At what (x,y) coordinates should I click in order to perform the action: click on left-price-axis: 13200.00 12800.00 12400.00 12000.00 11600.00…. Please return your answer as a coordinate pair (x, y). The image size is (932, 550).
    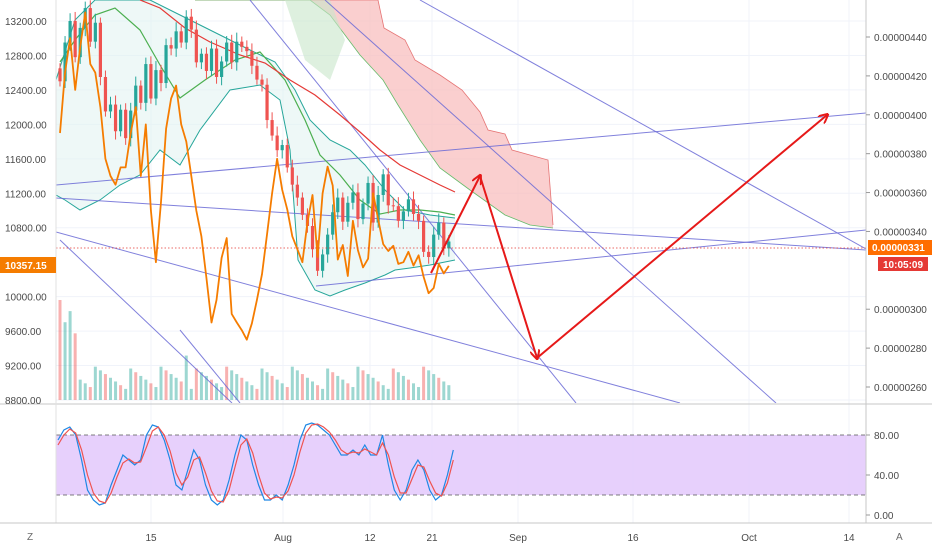
    Looking at the image, I should click on (26, 212).